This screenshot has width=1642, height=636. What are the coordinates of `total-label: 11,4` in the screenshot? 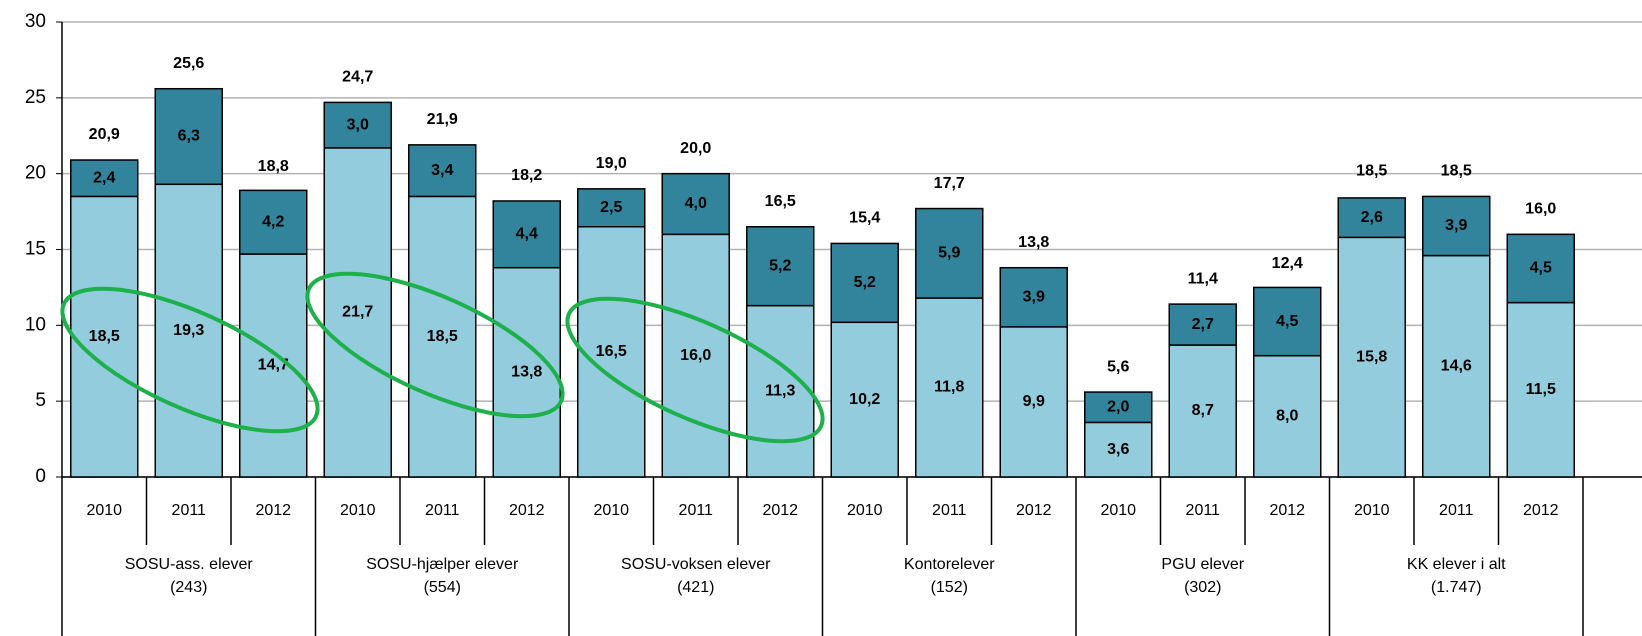 It's located at (1203, 278).